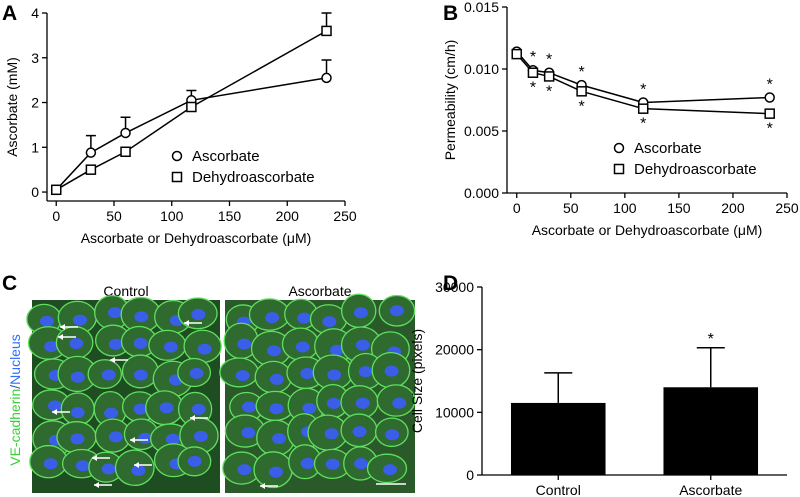 This screenshot has width=800, height=497. I want to click on y-axis-label: Cell Size (pixels), so click(417, 381).